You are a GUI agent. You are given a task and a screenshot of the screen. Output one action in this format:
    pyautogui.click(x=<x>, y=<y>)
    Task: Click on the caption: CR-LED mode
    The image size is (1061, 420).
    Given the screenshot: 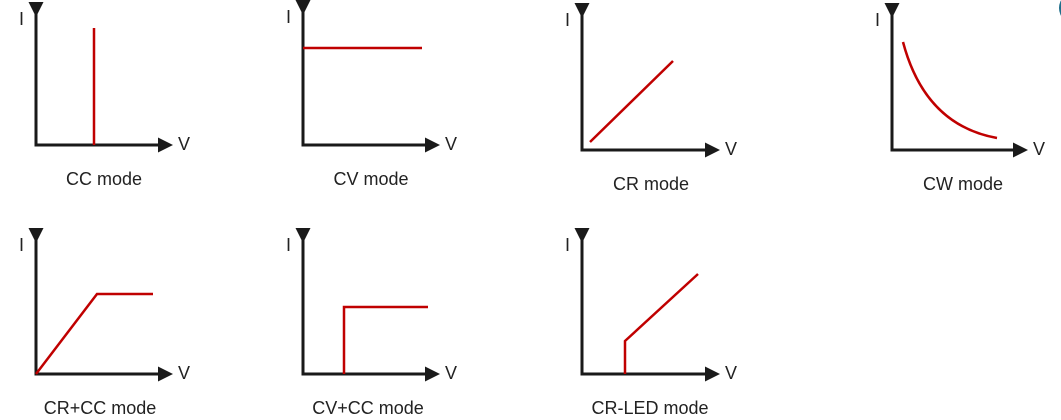 What is the action you would take?
    pyautogui.click(x=649, y=408)
    